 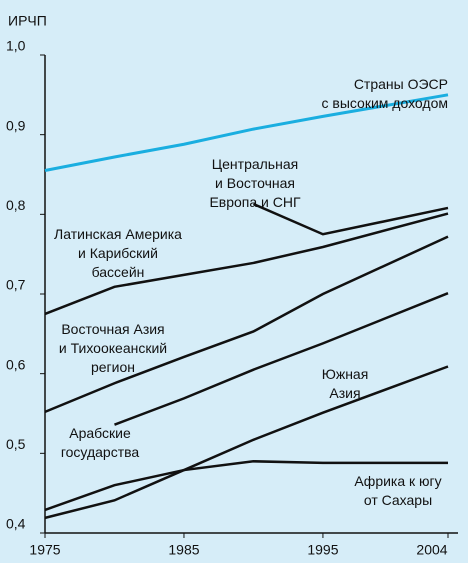 What do you see at coordinates (16, 46) in the screenshot?
I see `y-tick-label: 1,0` at bounding box center [16, 46].